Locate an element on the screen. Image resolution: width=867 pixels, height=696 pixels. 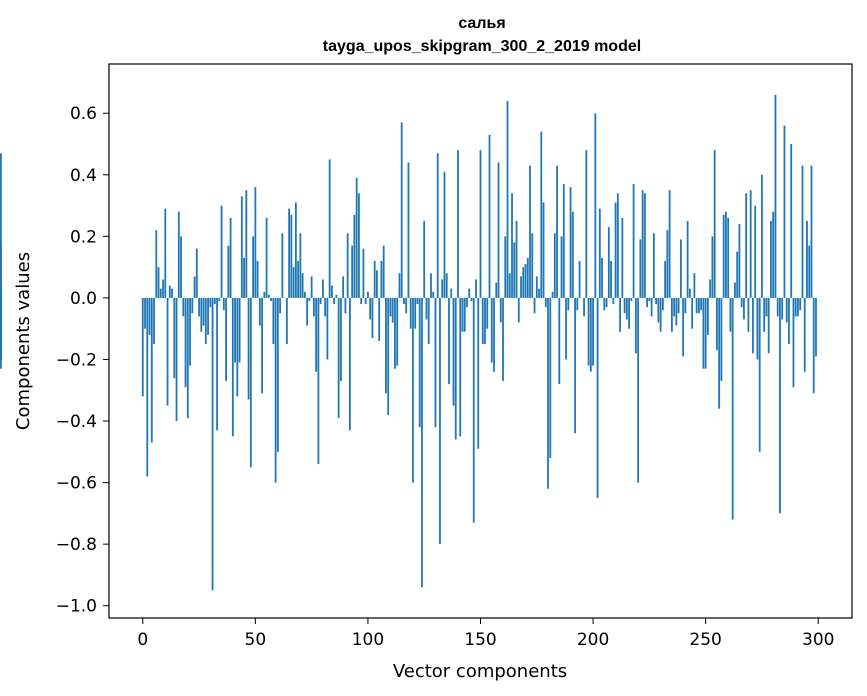
x-tick-label: 100 is located at coordinates (368, 640).